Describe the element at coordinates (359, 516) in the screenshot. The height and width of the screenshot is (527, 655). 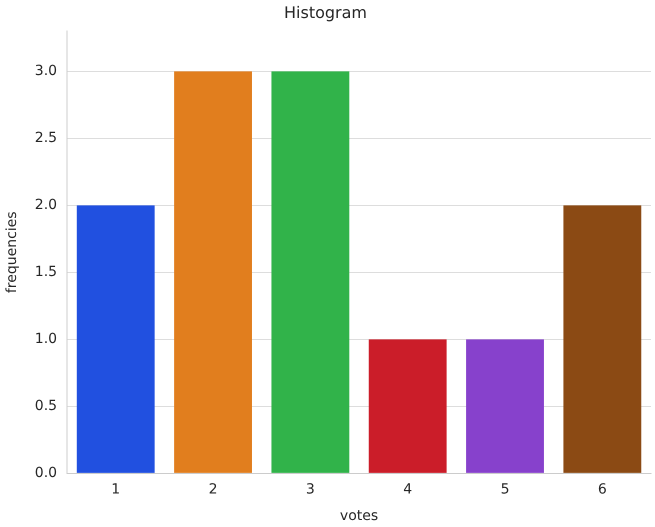
I see `x-axis-title: votes` at that location.